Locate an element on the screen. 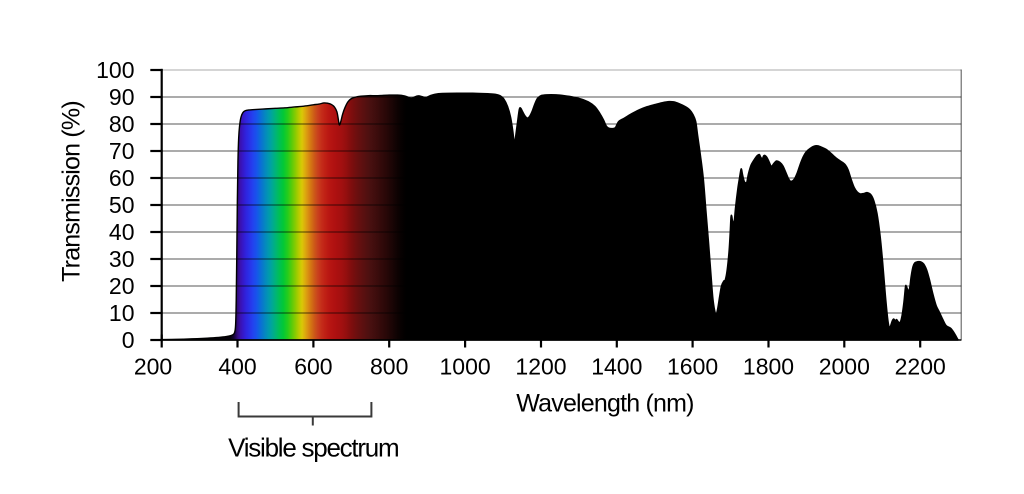 This screenshot has width=1024, height=494. svg-text: 90 is located at coordinates (122, 97).